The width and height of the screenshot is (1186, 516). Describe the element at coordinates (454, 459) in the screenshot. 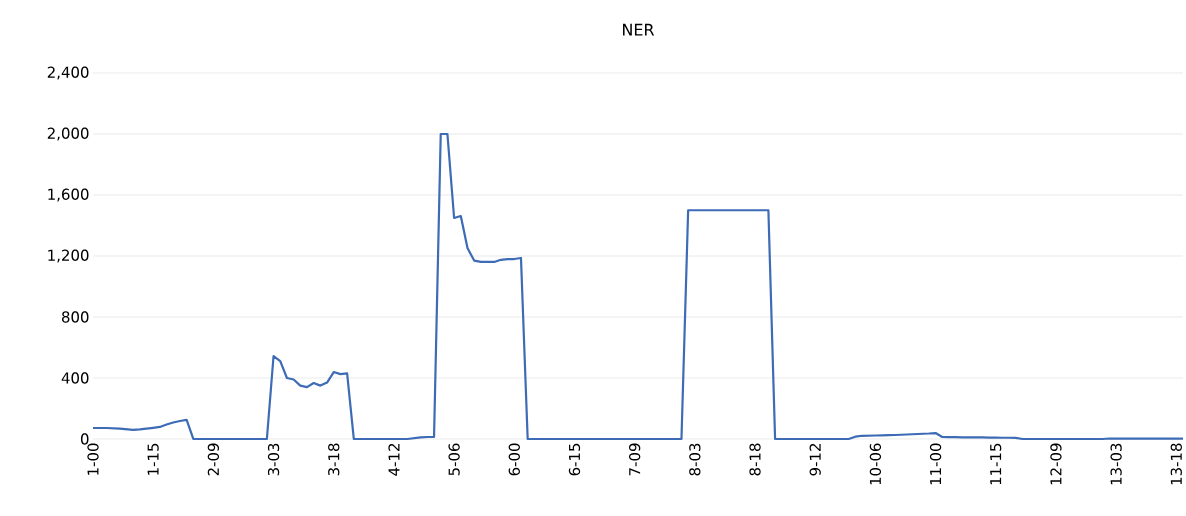

I see `x-tick-label: 5-06` at that location.